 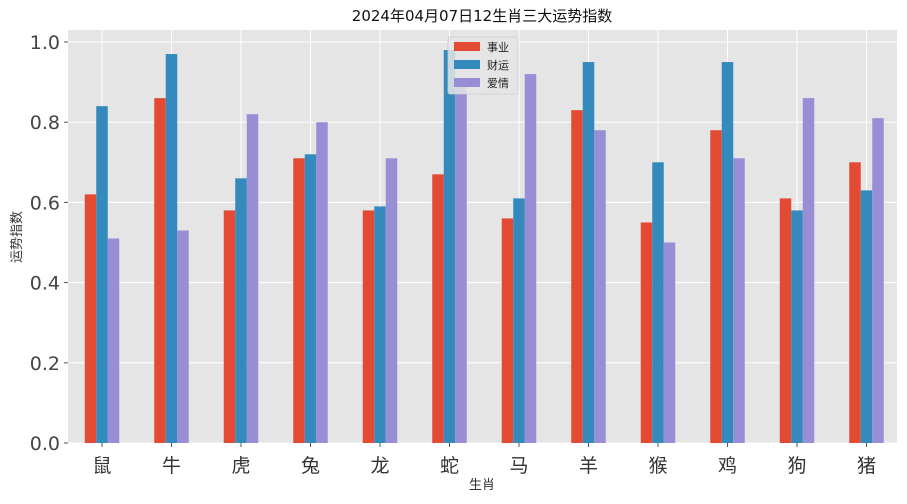 What do you see at coordinates (657, 466) in the screenshot?
I see `x-tick-label: 猴` at bounding box center [657, 466].